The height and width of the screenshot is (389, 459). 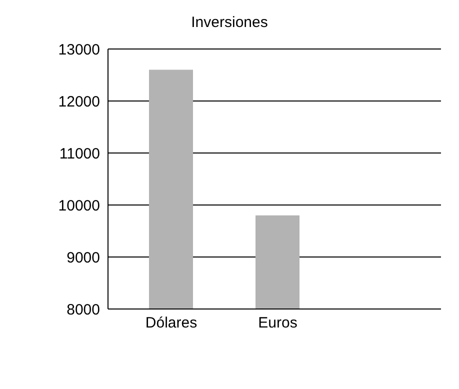 I want to click on y-tick-label: 8000, so click(x=83, y=309).